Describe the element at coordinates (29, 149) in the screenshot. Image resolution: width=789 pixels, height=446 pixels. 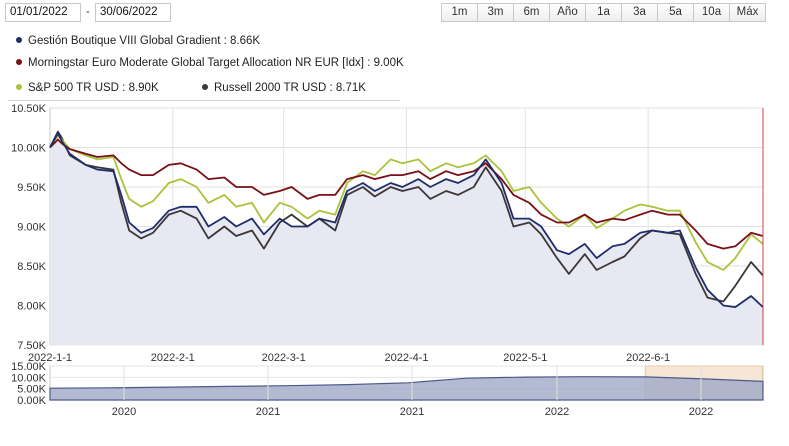
I see `y-tick-label: 10.00K` at that location.